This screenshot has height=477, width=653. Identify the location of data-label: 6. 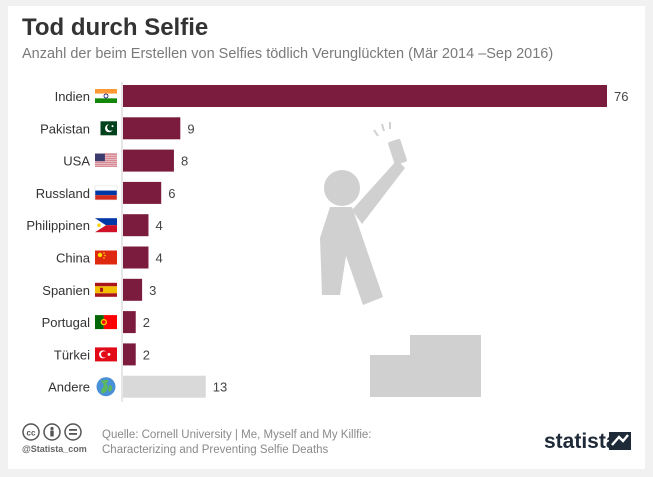
(171, 193).